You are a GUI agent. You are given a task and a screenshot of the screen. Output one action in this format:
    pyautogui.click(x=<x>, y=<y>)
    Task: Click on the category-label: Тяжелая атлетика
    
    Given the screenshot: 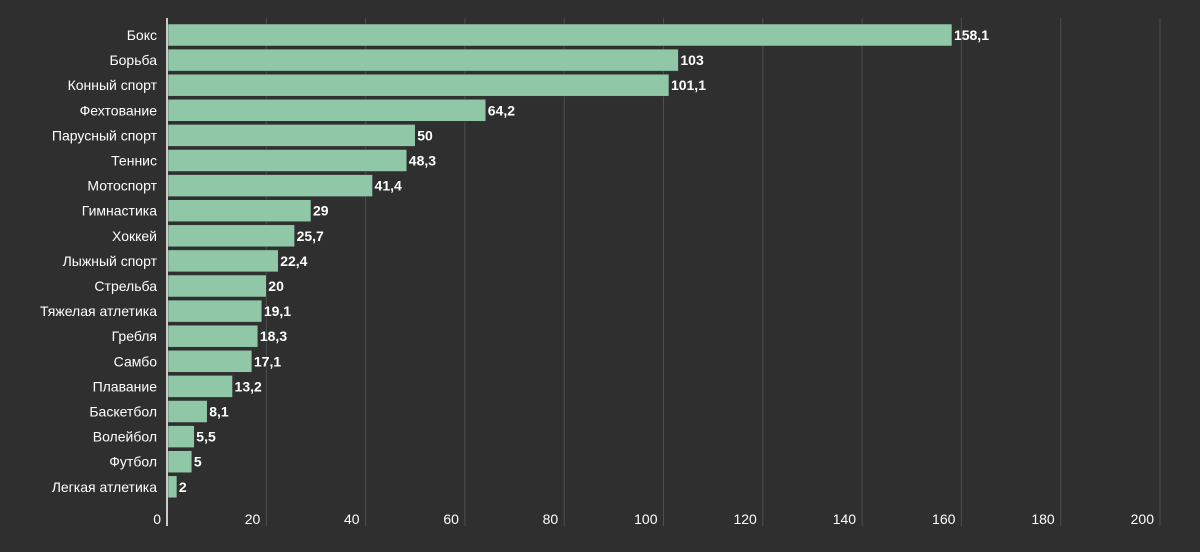 What is the action you would take?
    pyautogui.click(x=98, y=311)
    